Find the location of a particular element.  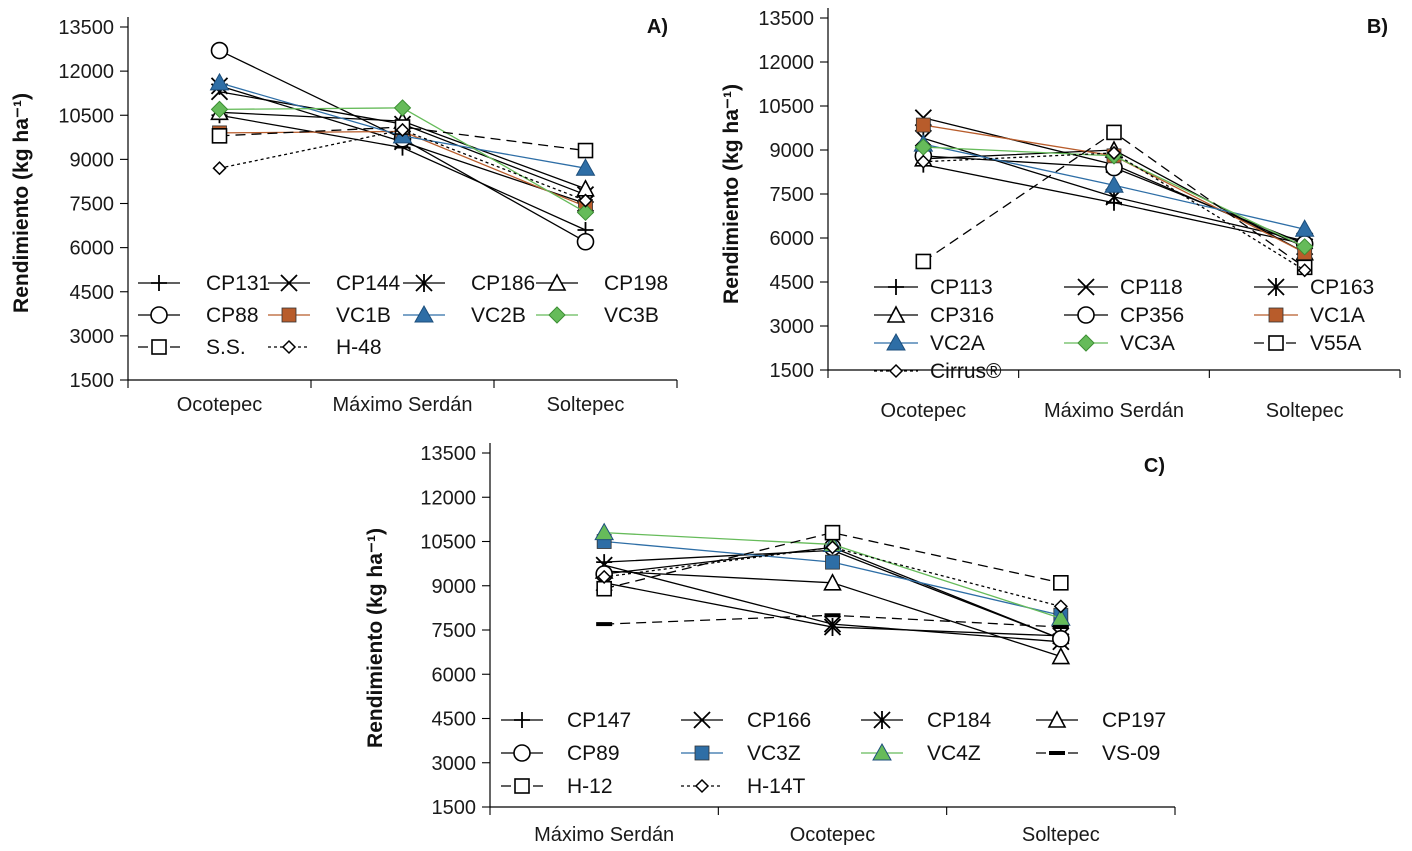

y-tick-label: 4500 is located at coordinates (792, 283).